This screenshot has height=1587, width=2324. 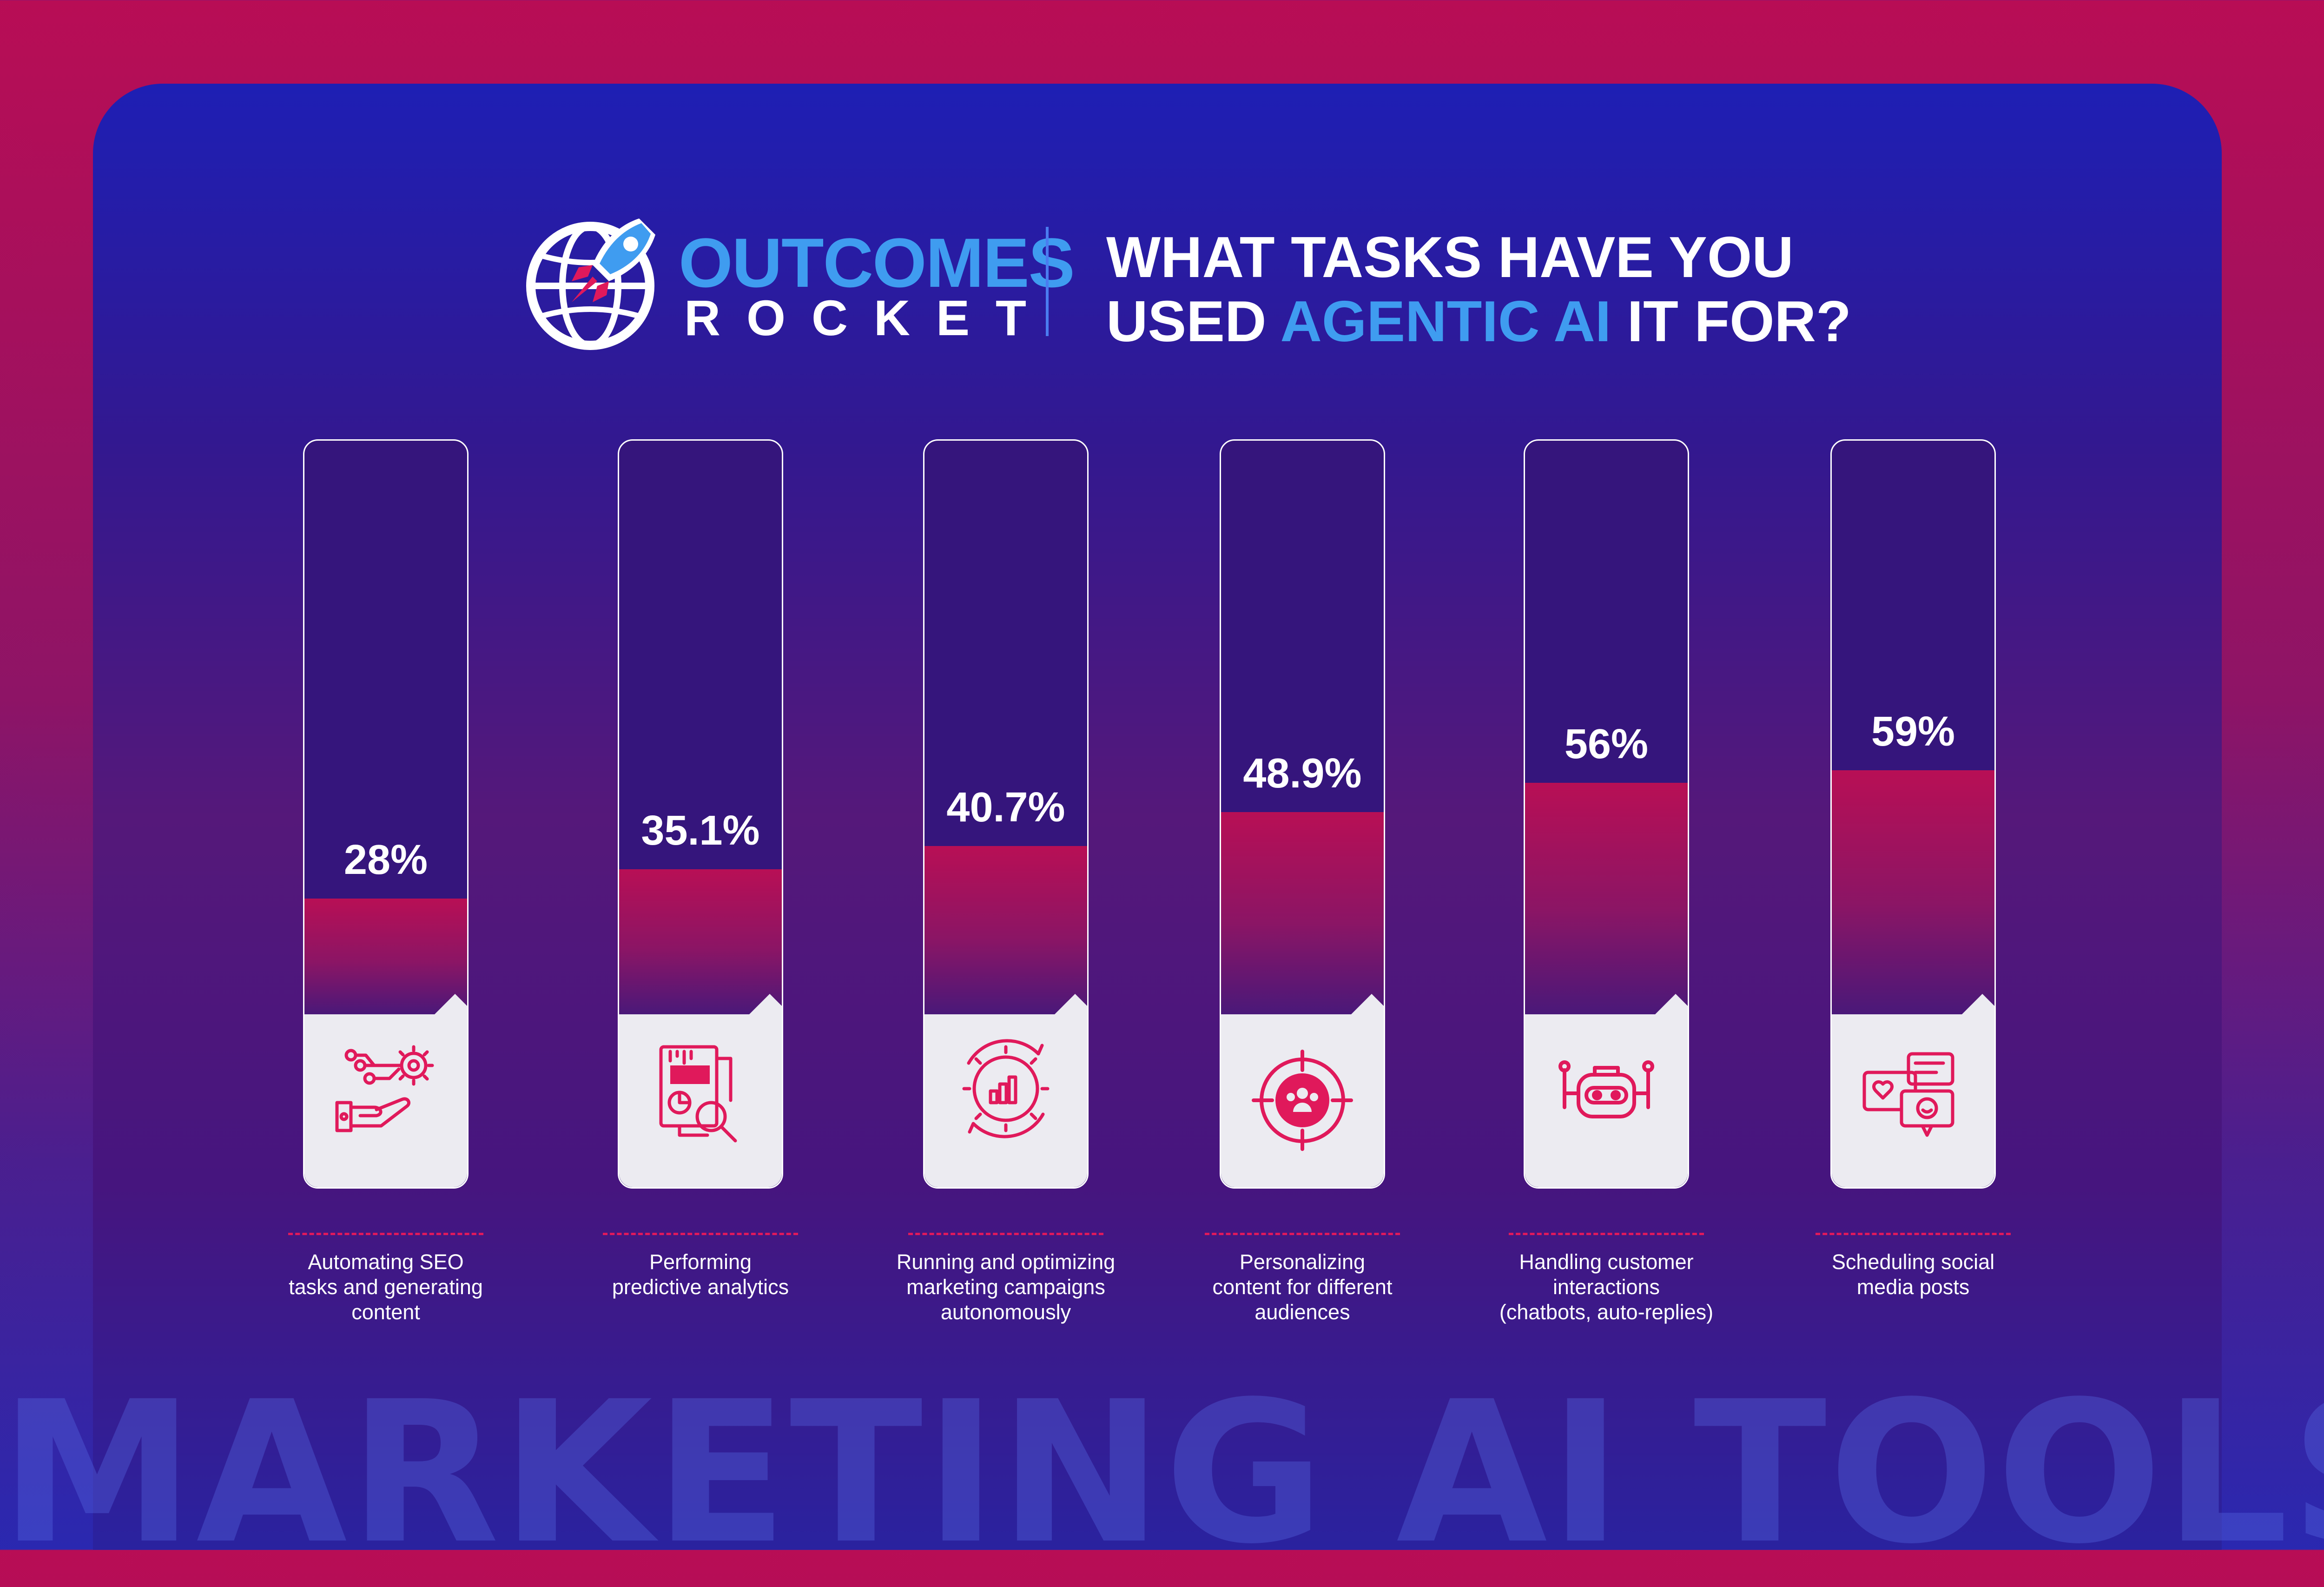 I want to click on campaign-cycle-icon, so click(x=1006, y=1088).